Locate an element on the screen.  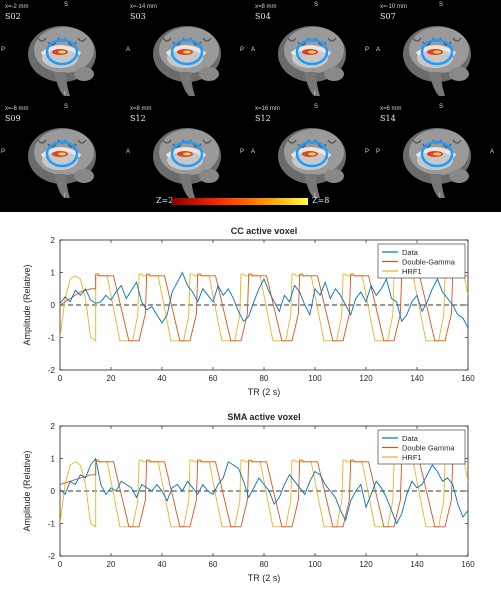
chart-title: SMA active voxel is located at coordinates (263, 417).